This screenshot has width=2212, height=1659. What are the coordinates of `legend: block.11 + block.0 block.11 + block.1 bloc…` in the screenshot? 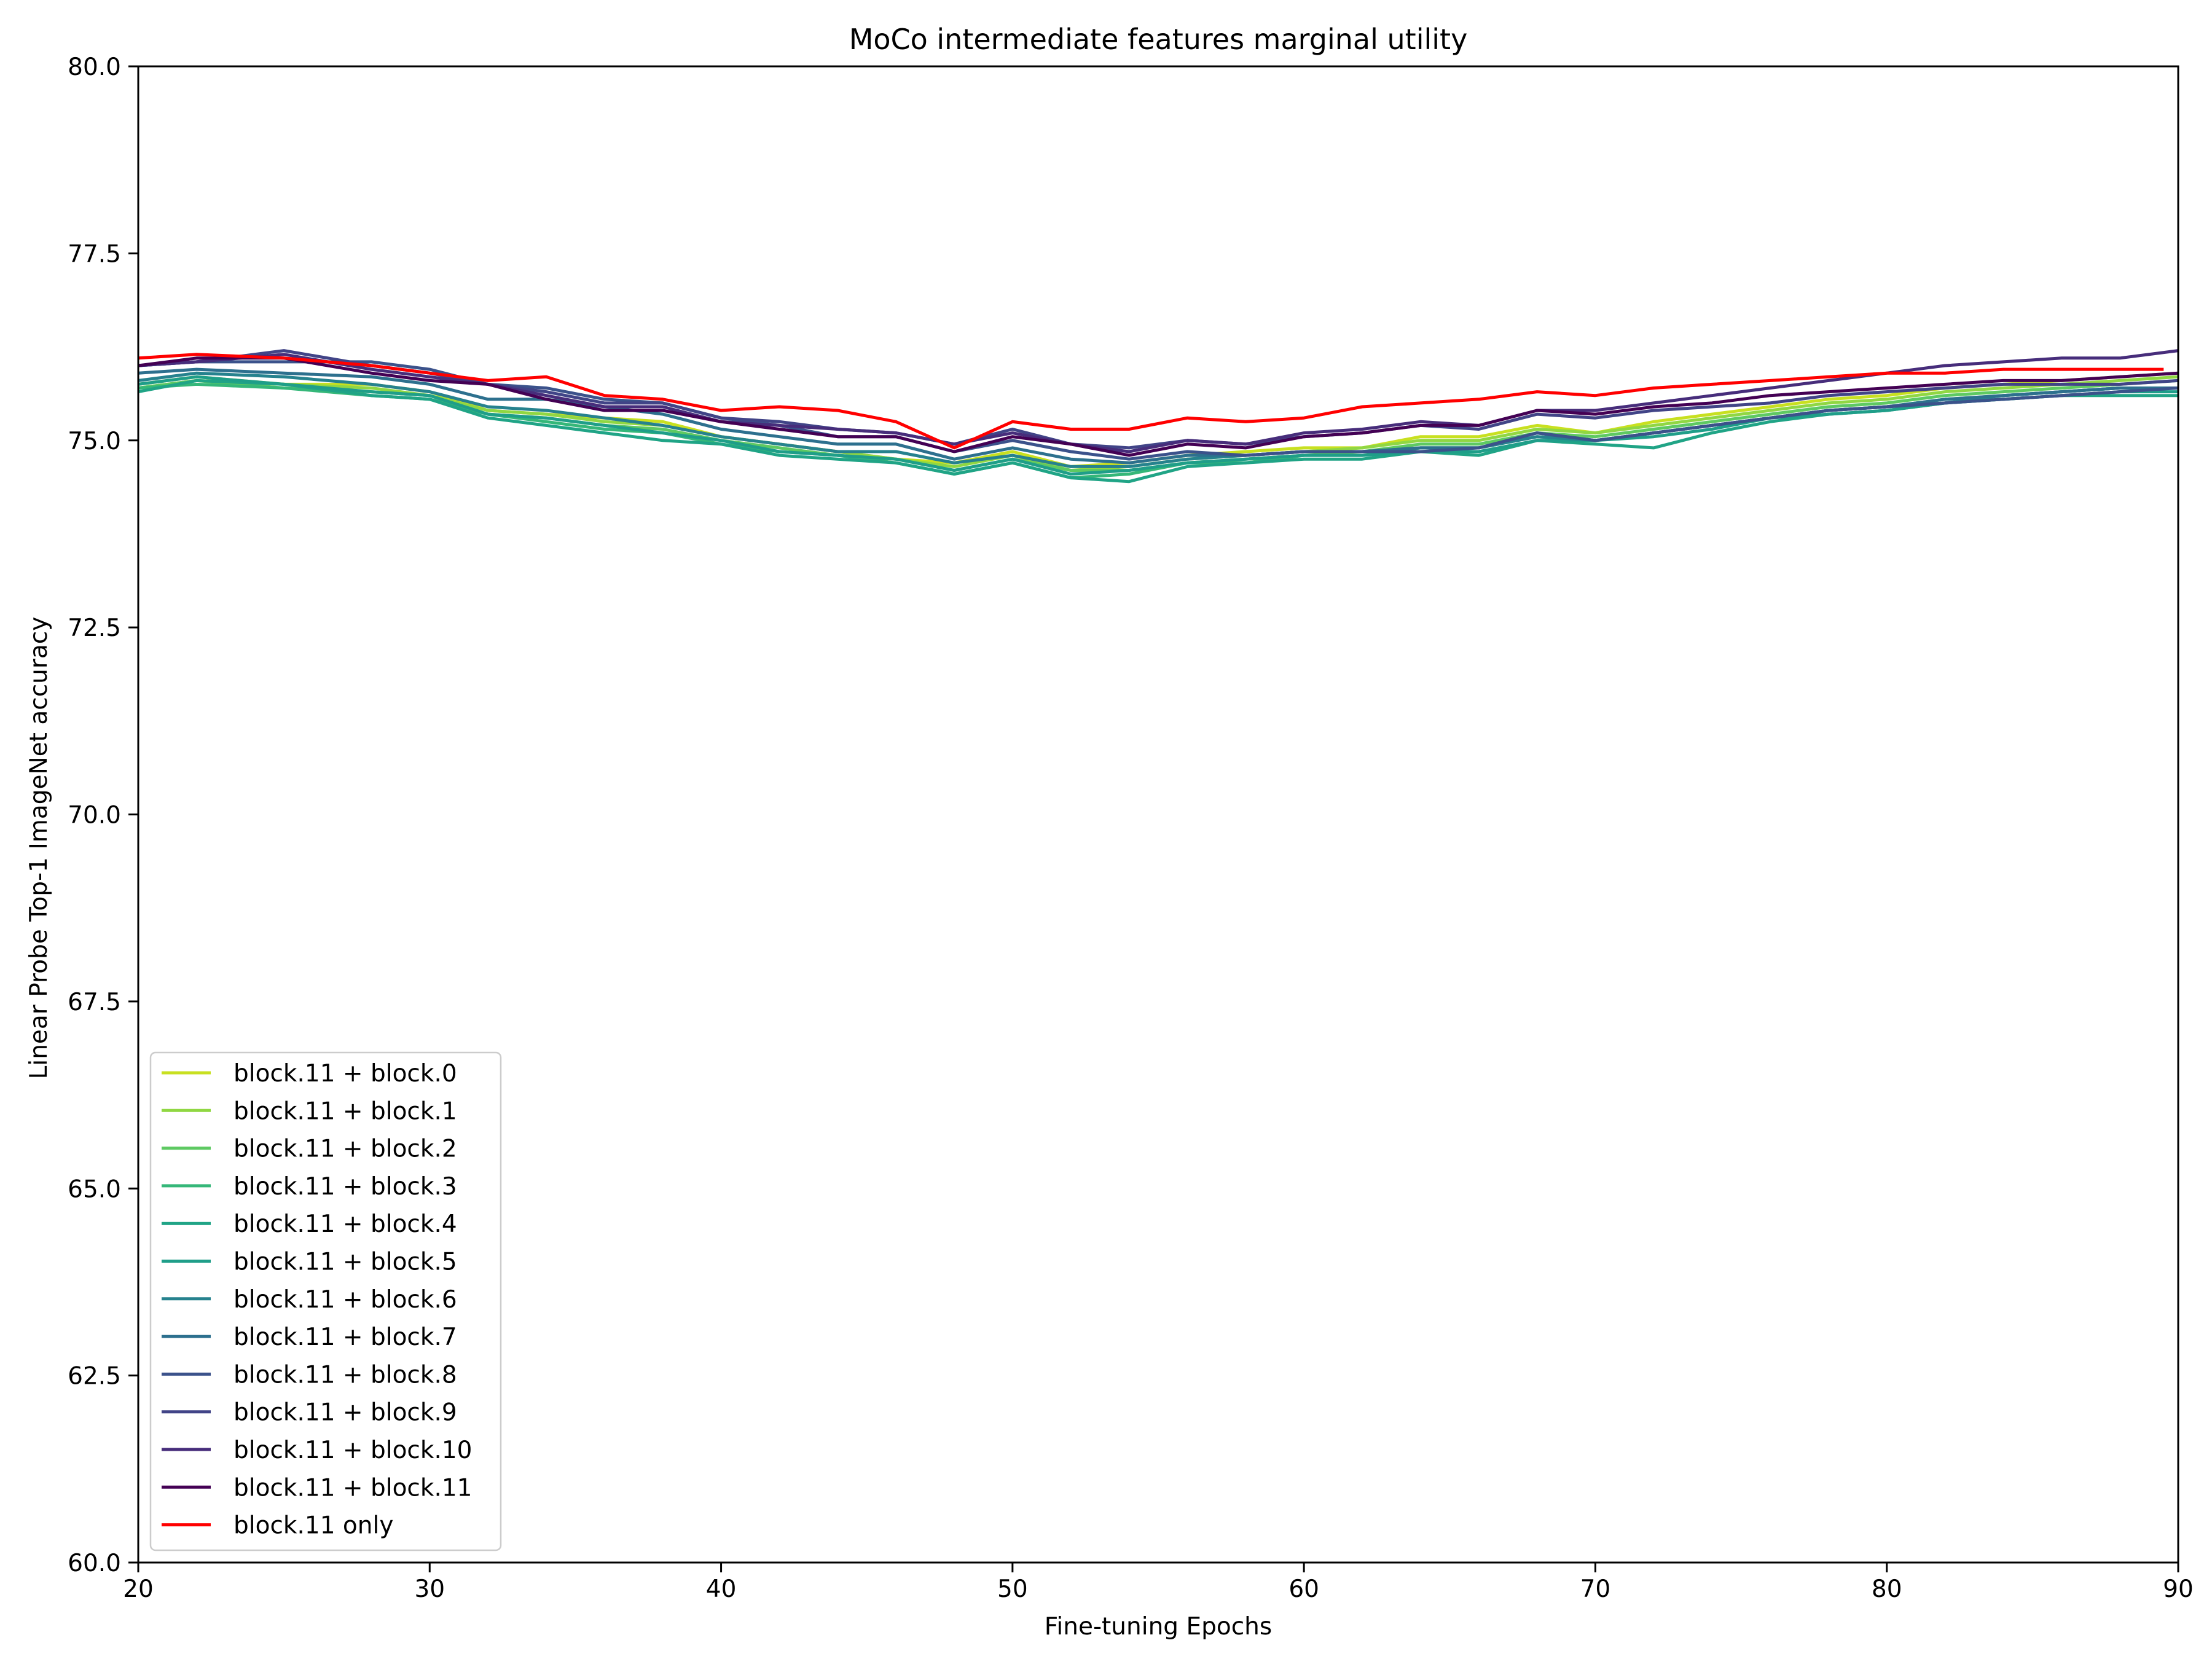 It's located at (325, 1301).